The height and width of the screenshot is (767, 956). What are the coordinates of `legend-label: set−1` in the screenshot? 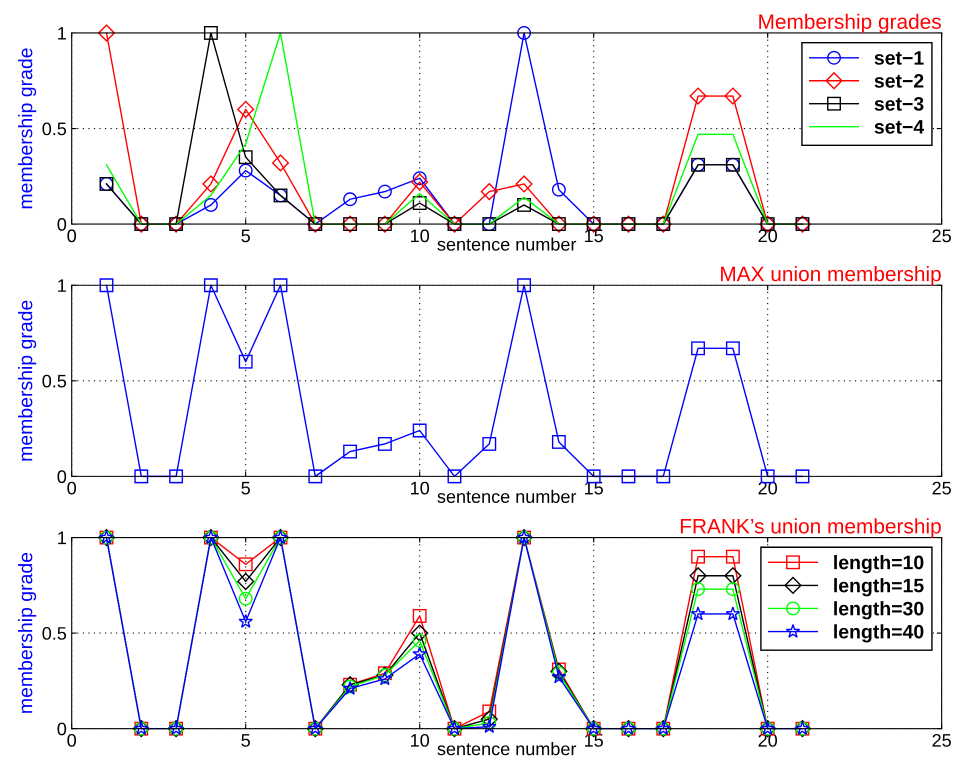 It's located at (899, 58).